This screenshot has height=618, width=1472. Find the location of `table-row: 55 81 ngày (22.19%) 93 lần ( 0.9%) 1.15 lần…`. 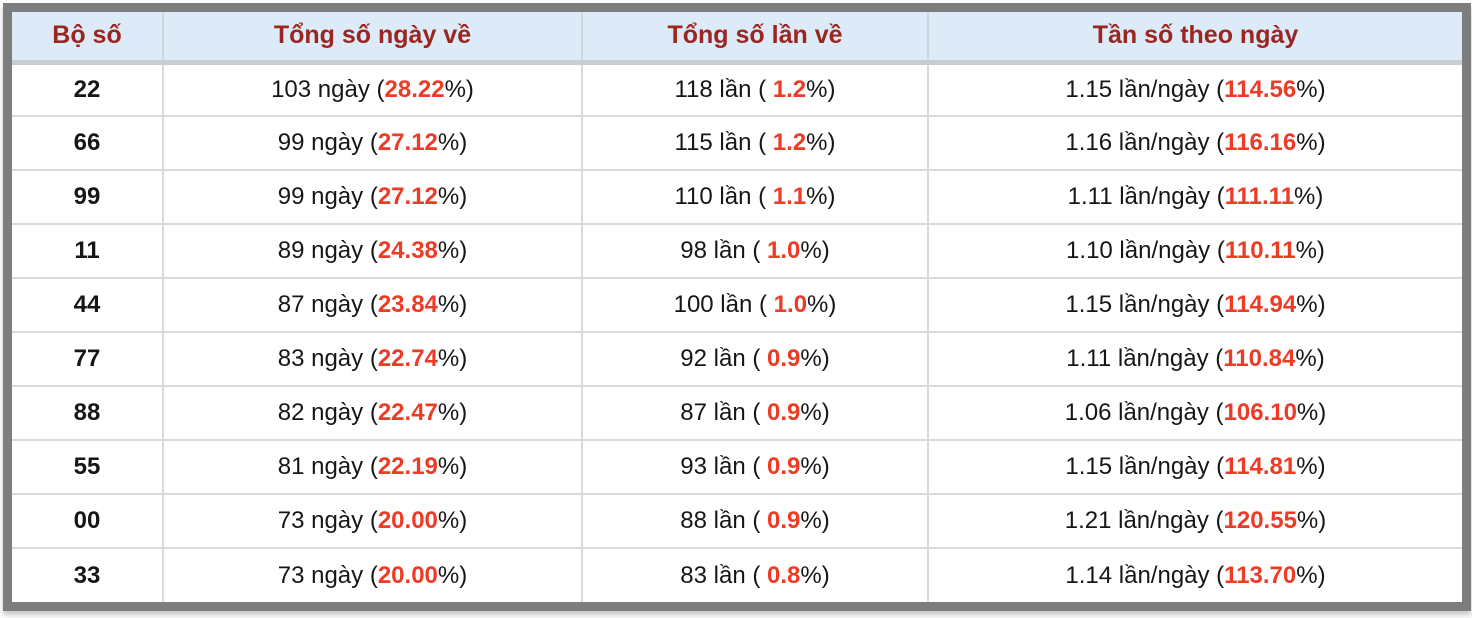

table-row: 55 81 ngày (22.19%) 93 lần ( 0.9%) 1.15 lần… is located at coordinates (737, 467).